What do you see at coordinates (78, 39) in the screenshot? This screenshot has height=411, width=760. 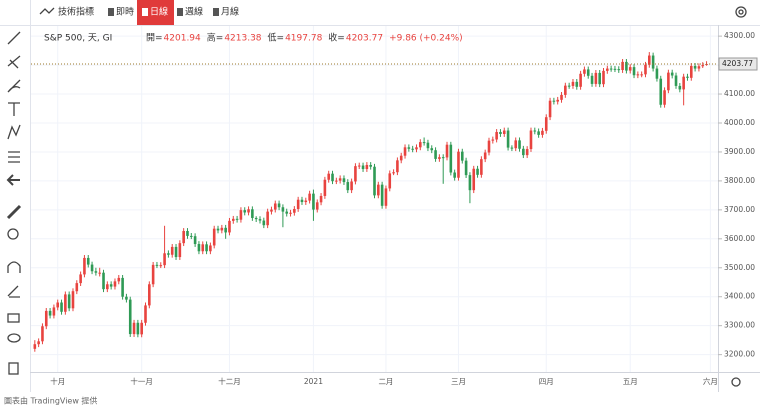 I see `symbol: S&P 500, 天, GI` at bounding box center [78, 39].